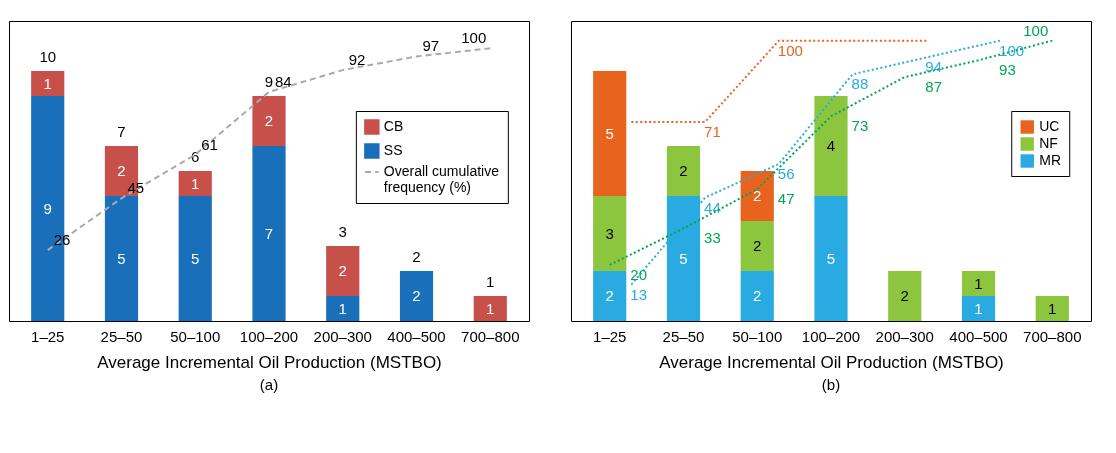 This screenshot has height=453, width=1116. What do you see at coordinates (283, 81) in the screenshot?
I see `data-label: 84` at bounding box center [283, 81].